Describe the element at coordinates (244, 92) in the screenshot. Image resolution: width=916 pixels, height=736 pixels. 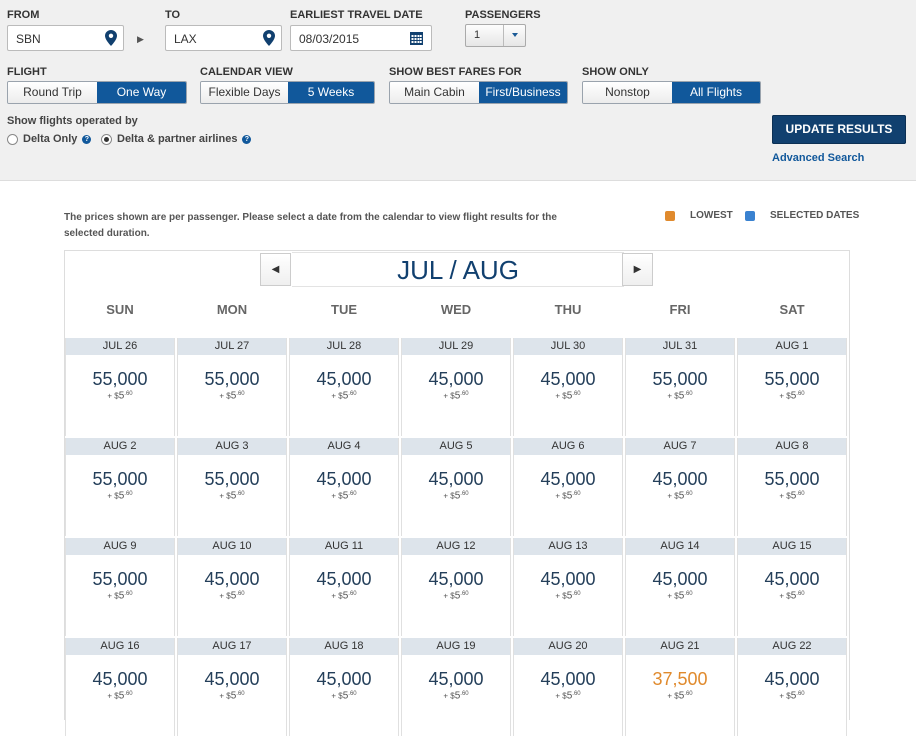
I see `flexible-days-button: Flexible Days` at that location.